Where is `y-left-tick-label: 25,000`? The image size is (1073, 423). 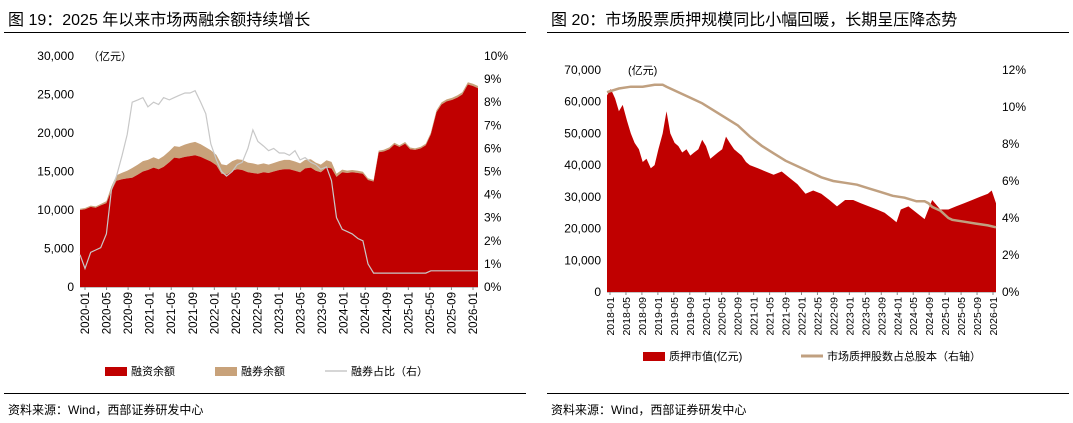
y-left-tick-label: 25,000 is located at coordinates (55, 95).